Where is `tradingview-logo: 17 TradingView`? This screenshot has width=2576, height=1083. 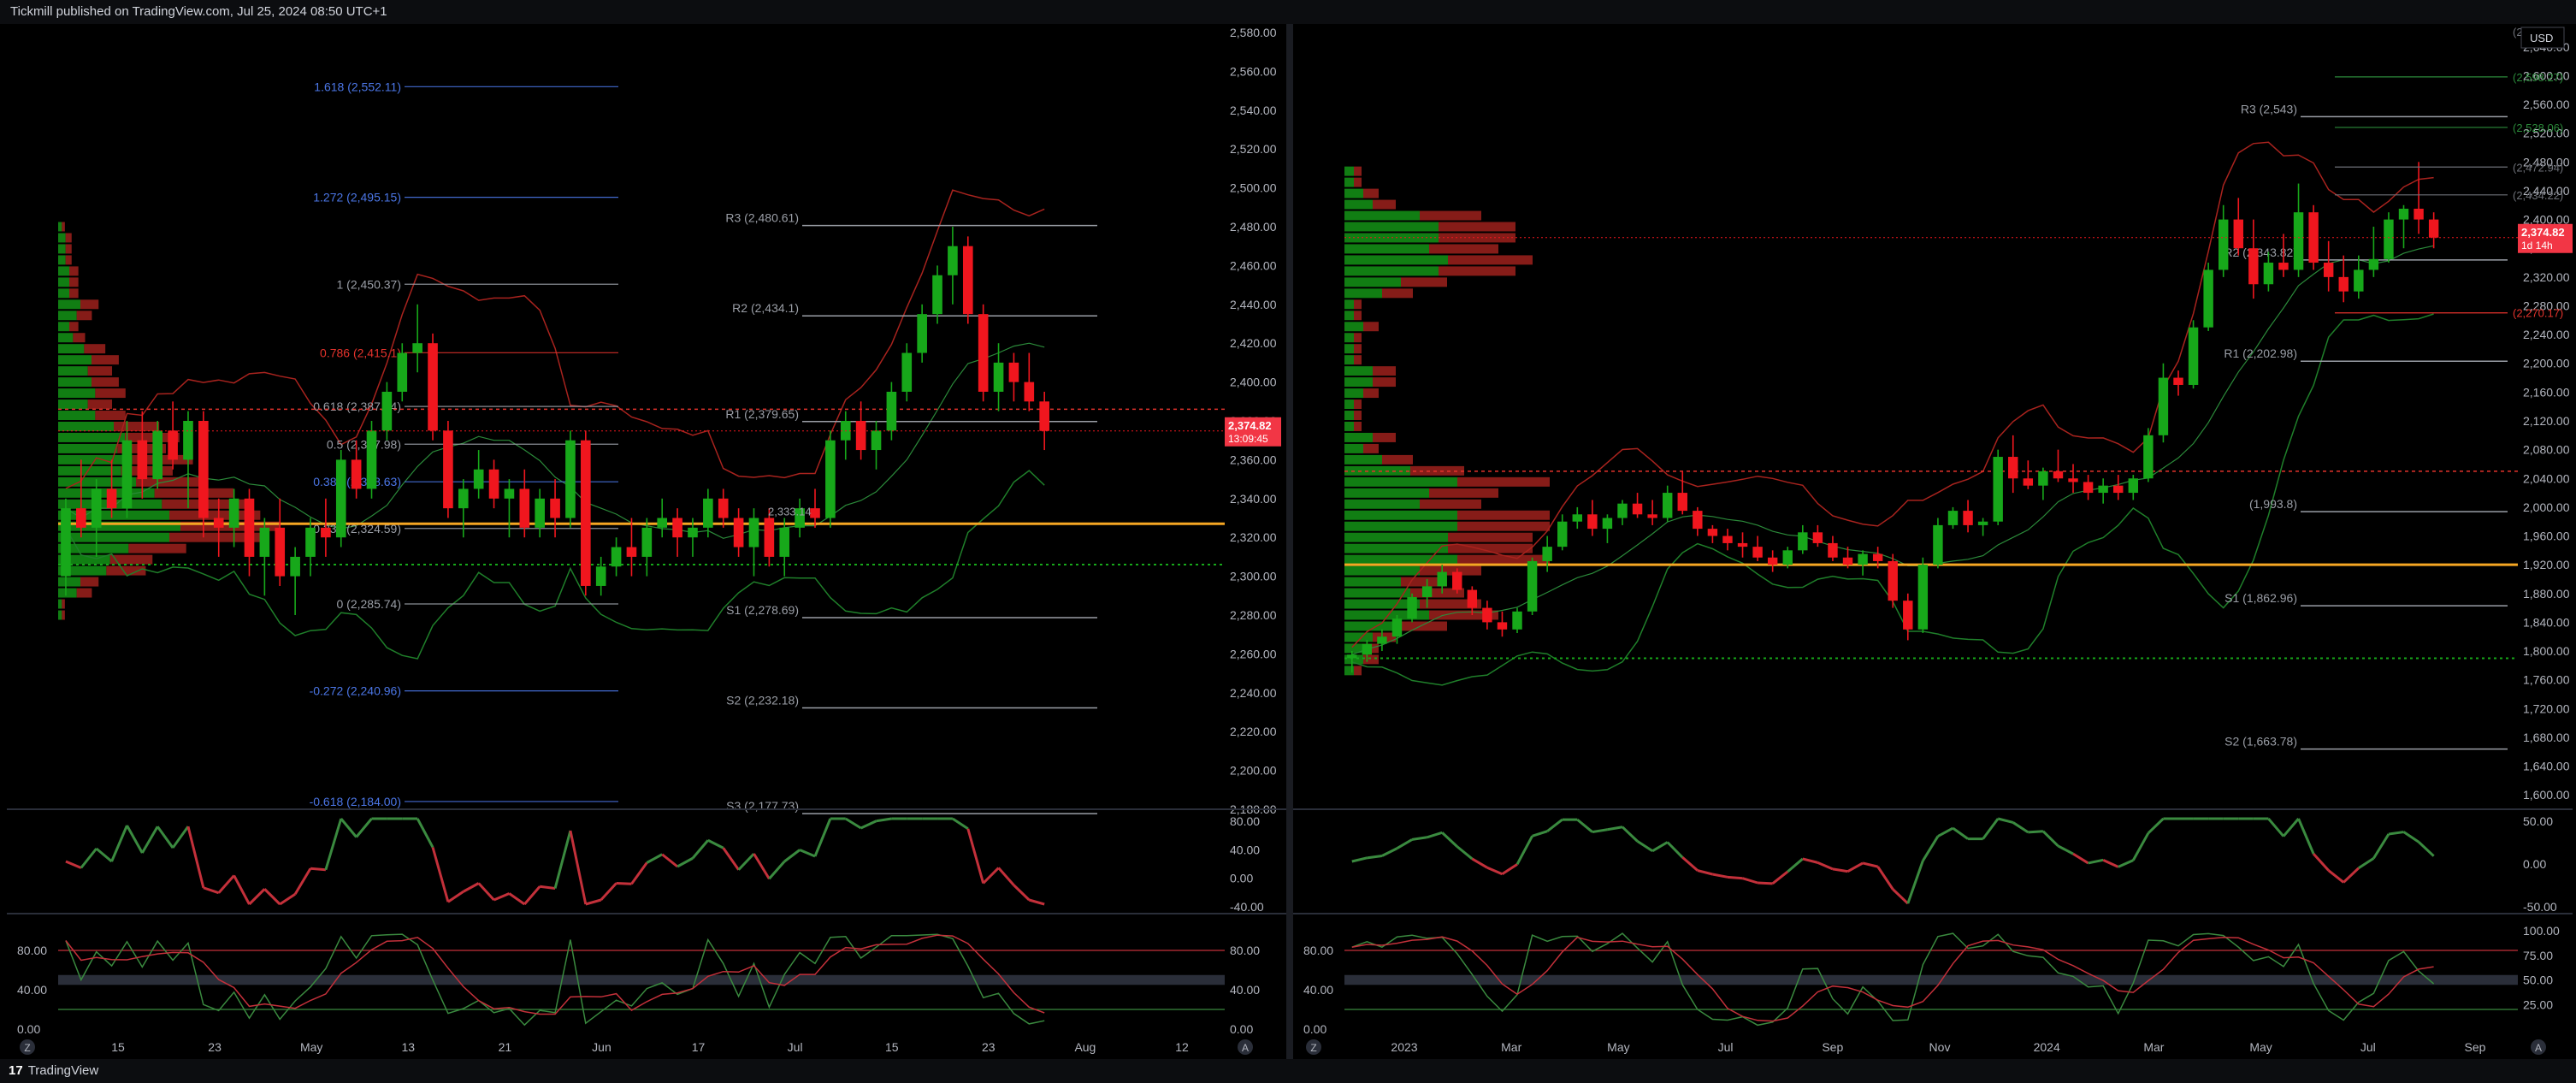
tradingview-logo: 17 TradingView is located at coordinates (53, 1071).